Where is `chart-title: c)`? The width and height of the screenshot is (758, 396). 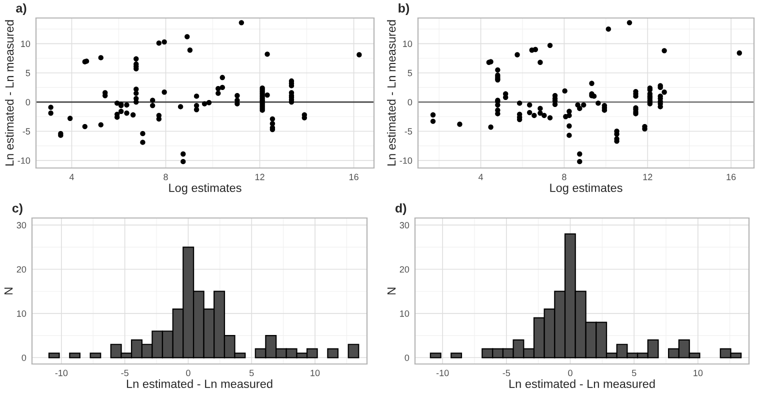
chart-title: c) is located at coordinates (17, 209).